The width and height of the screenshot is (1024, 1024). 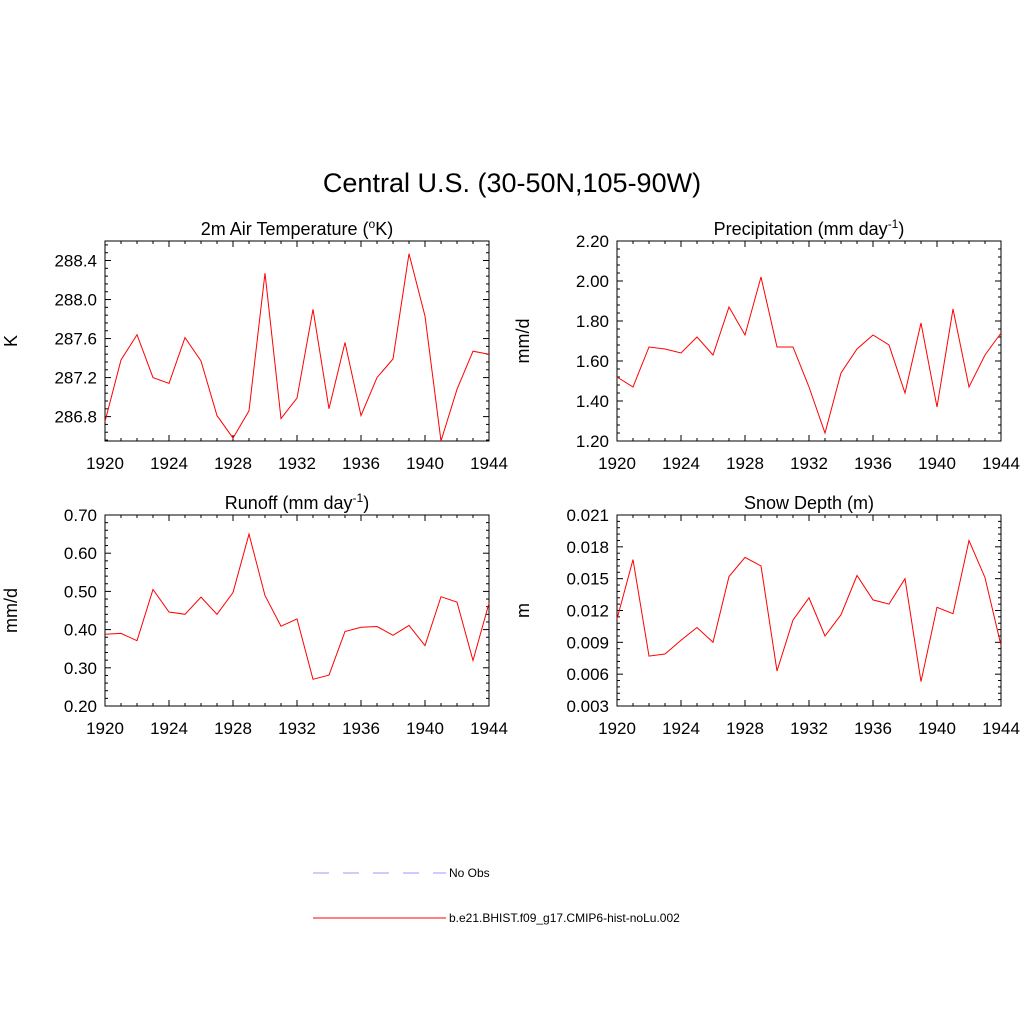 I want to click on y-axis-label: m, so click(x=523, y=610).